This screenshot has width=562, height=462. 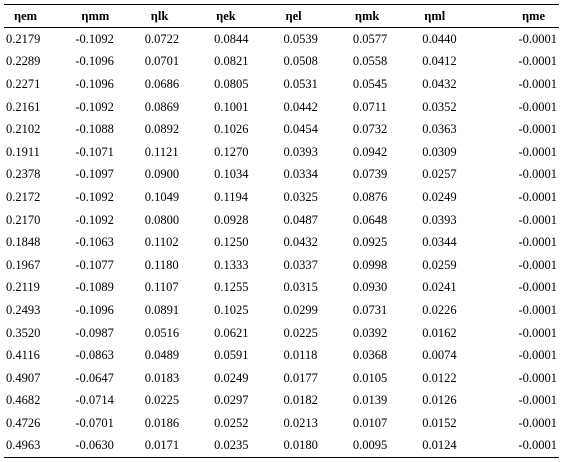 I want to click on cell-eta-ek: 0.1194, so click(x=231, y=196).